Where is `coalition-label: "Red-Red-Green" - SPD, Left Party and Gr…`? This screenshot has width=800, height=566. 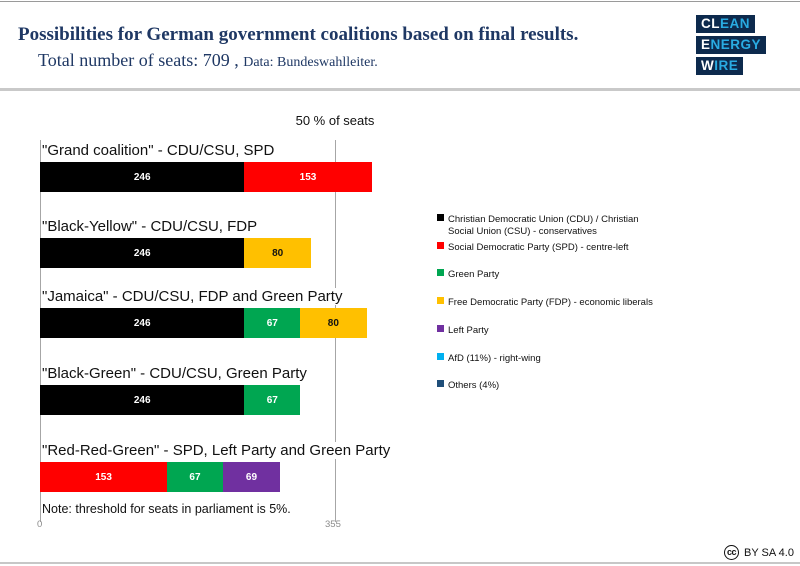
coalition-label: "Red-Red-Green" - SPD, Left Party and Gr… is located at coordinates (218, 450).